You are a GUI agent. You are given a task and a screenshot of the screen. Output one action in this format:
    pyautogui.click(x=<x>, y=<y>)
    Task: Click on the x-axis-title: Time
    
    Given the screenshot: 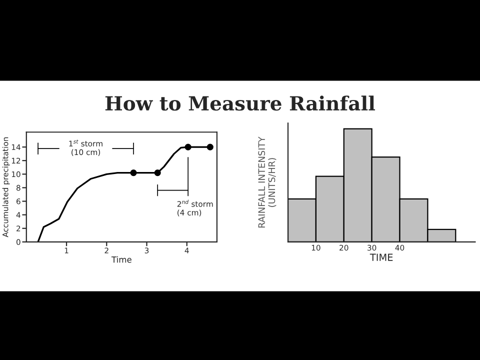 What is the action you would take?
    pyautogui.click(x=121, y=259)
    